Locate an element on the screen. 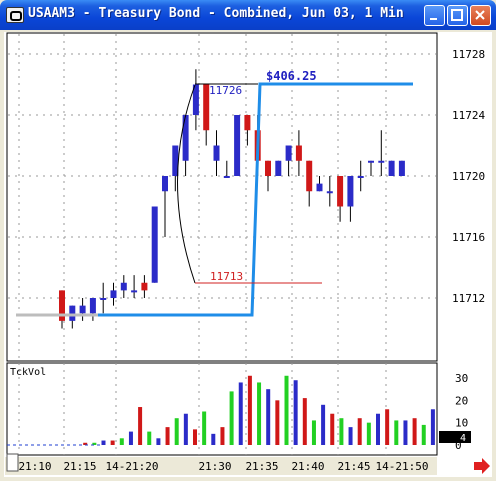  volume-axis: 30 20 10 0 is located at coordinates (461, 412).